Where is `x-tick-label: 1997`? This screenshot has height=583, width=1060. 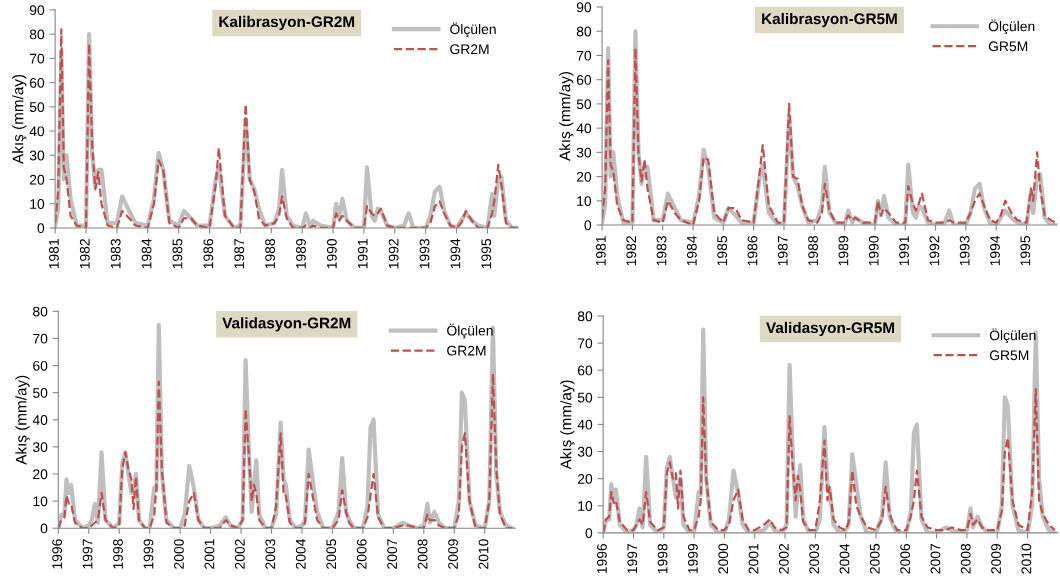
x-tick-label: 1997 is located at coordinates (87, 554).